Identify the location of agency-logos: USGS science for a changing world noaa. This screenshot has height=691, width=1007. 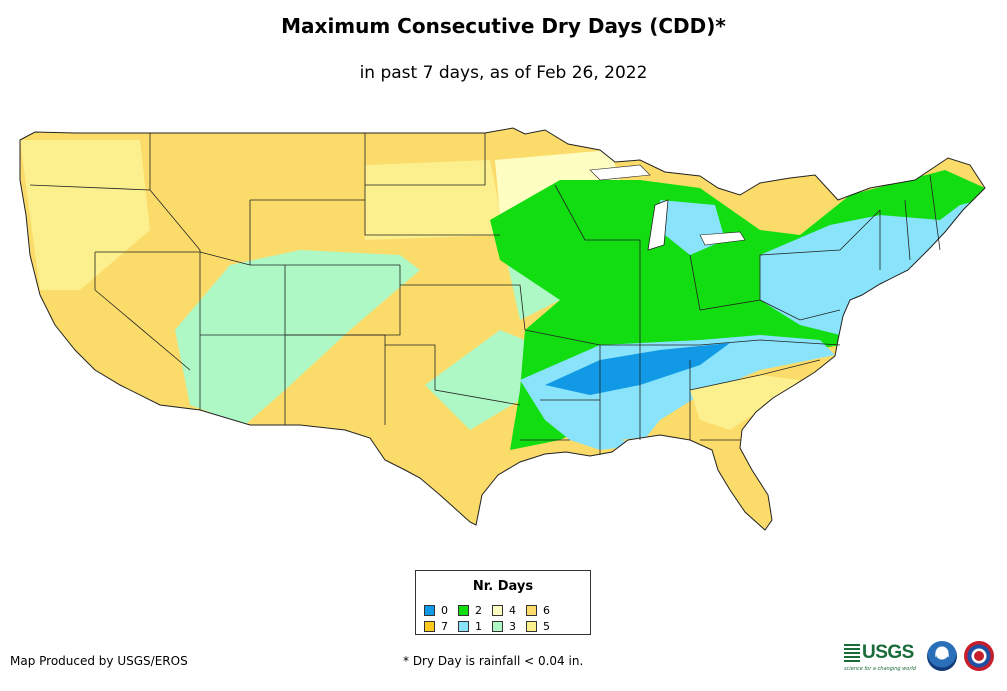
(922, 658).